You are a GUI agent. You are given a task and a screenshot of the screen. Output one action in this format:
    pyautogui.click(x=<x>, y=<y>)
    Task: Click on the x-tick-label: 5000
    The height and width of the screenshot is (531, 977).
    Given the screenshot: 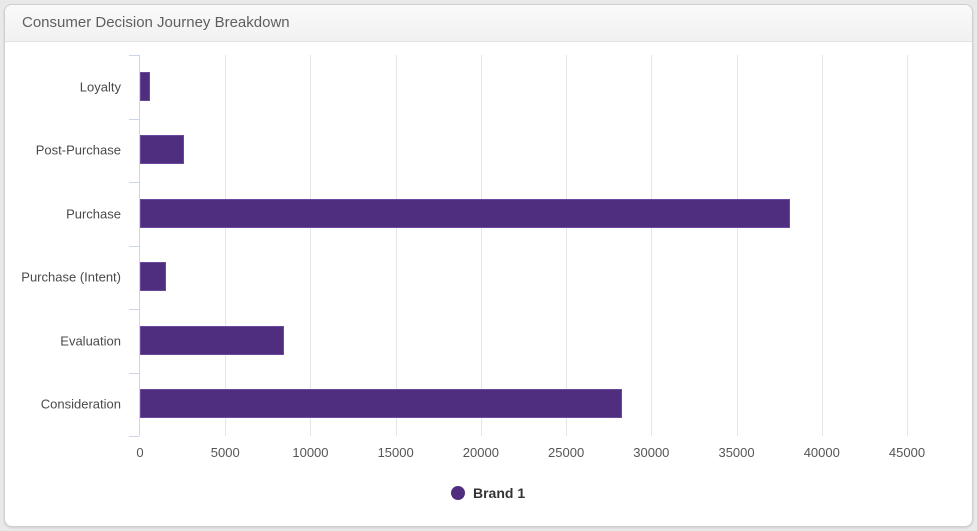 What is the action you would take?
    pyautogui.click(x=225, y=452)
    